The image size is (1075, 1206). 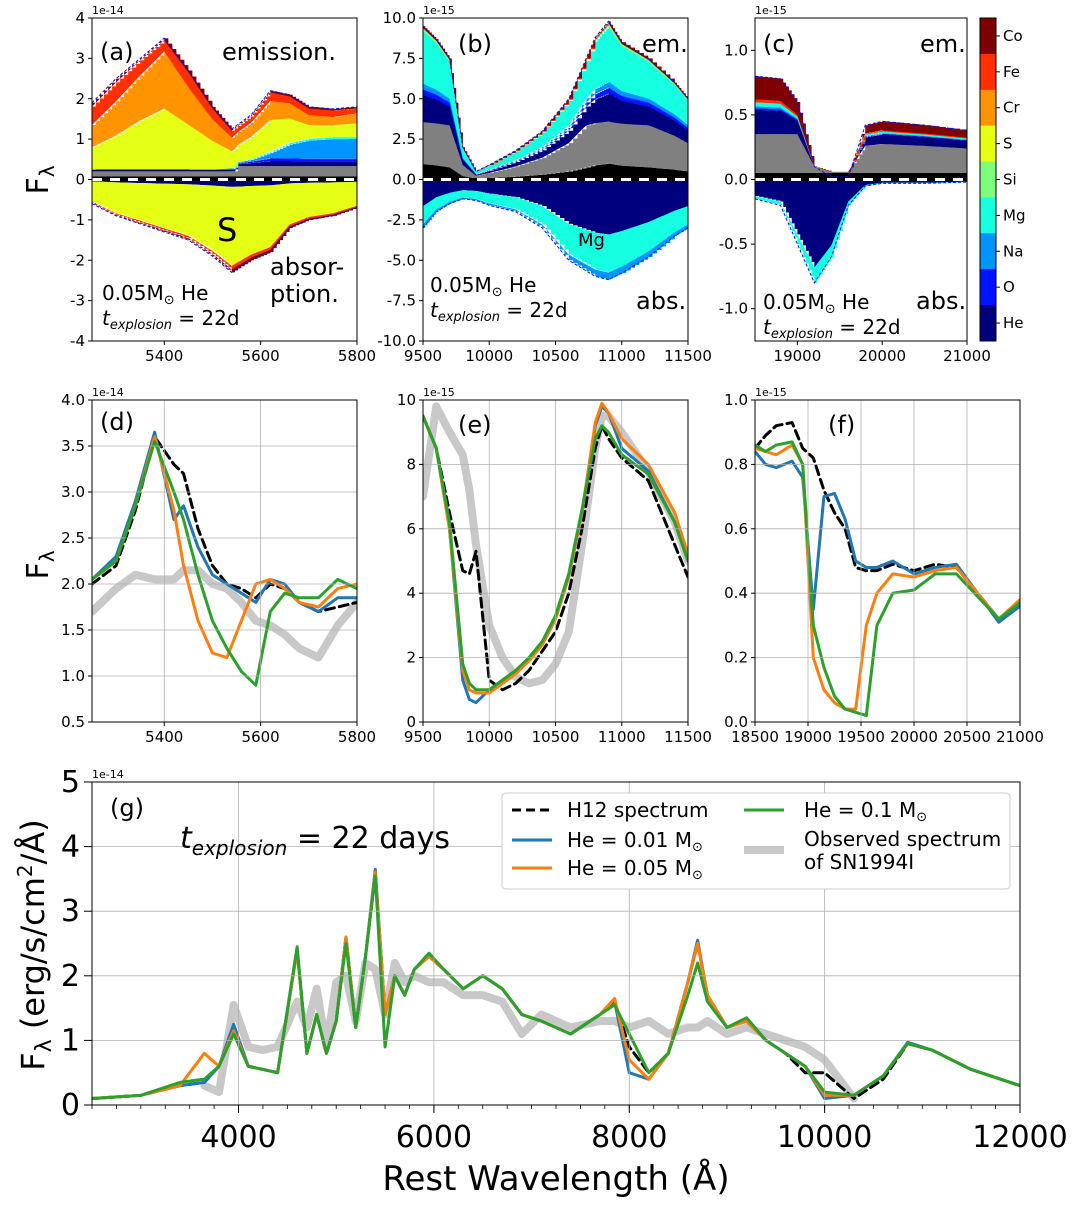 I want to click on legend-he001: He = 0.01 M⊙, so click(x=635, y=841).